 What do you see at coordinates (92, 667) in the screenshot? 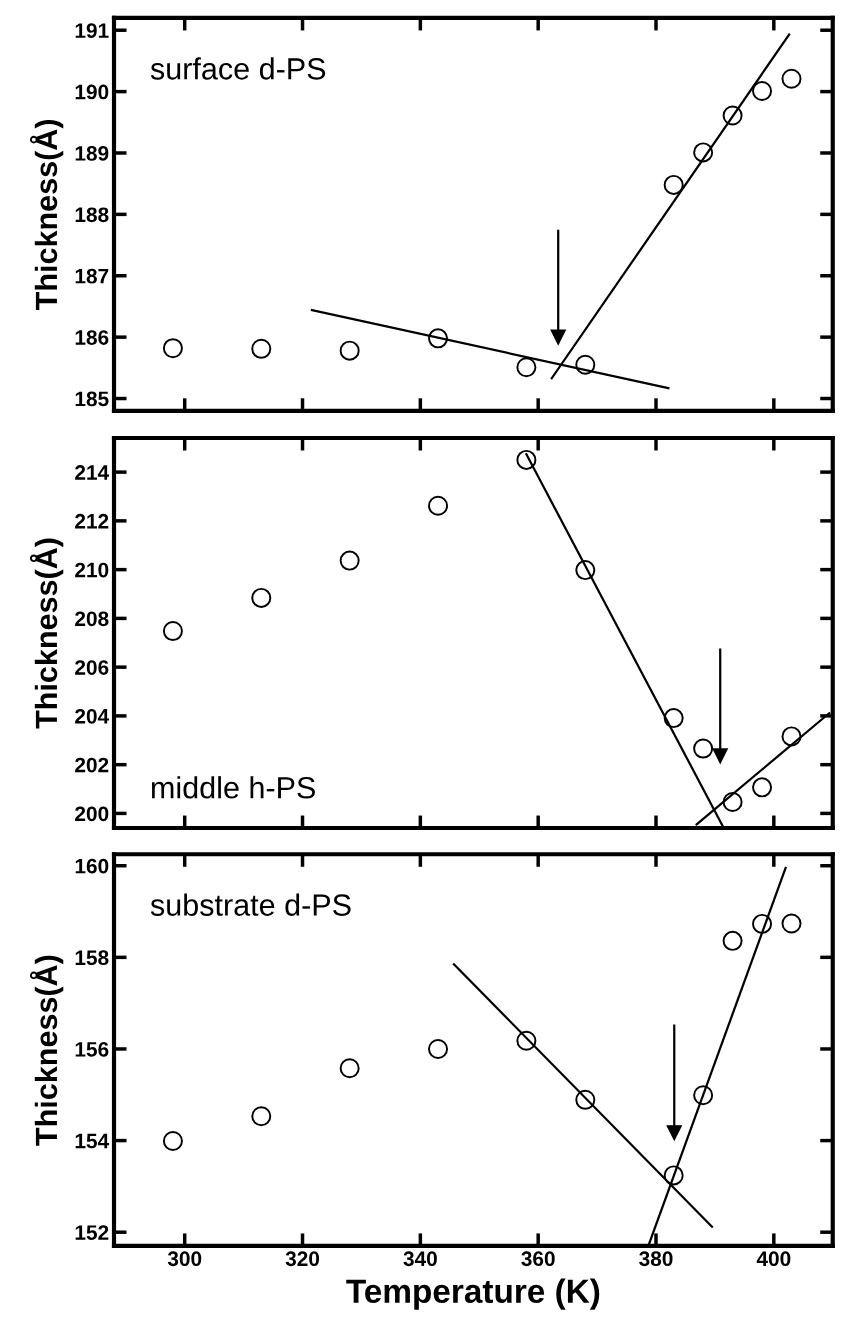
I see `y-tick-label: 206` at bounding box center [92, 667].